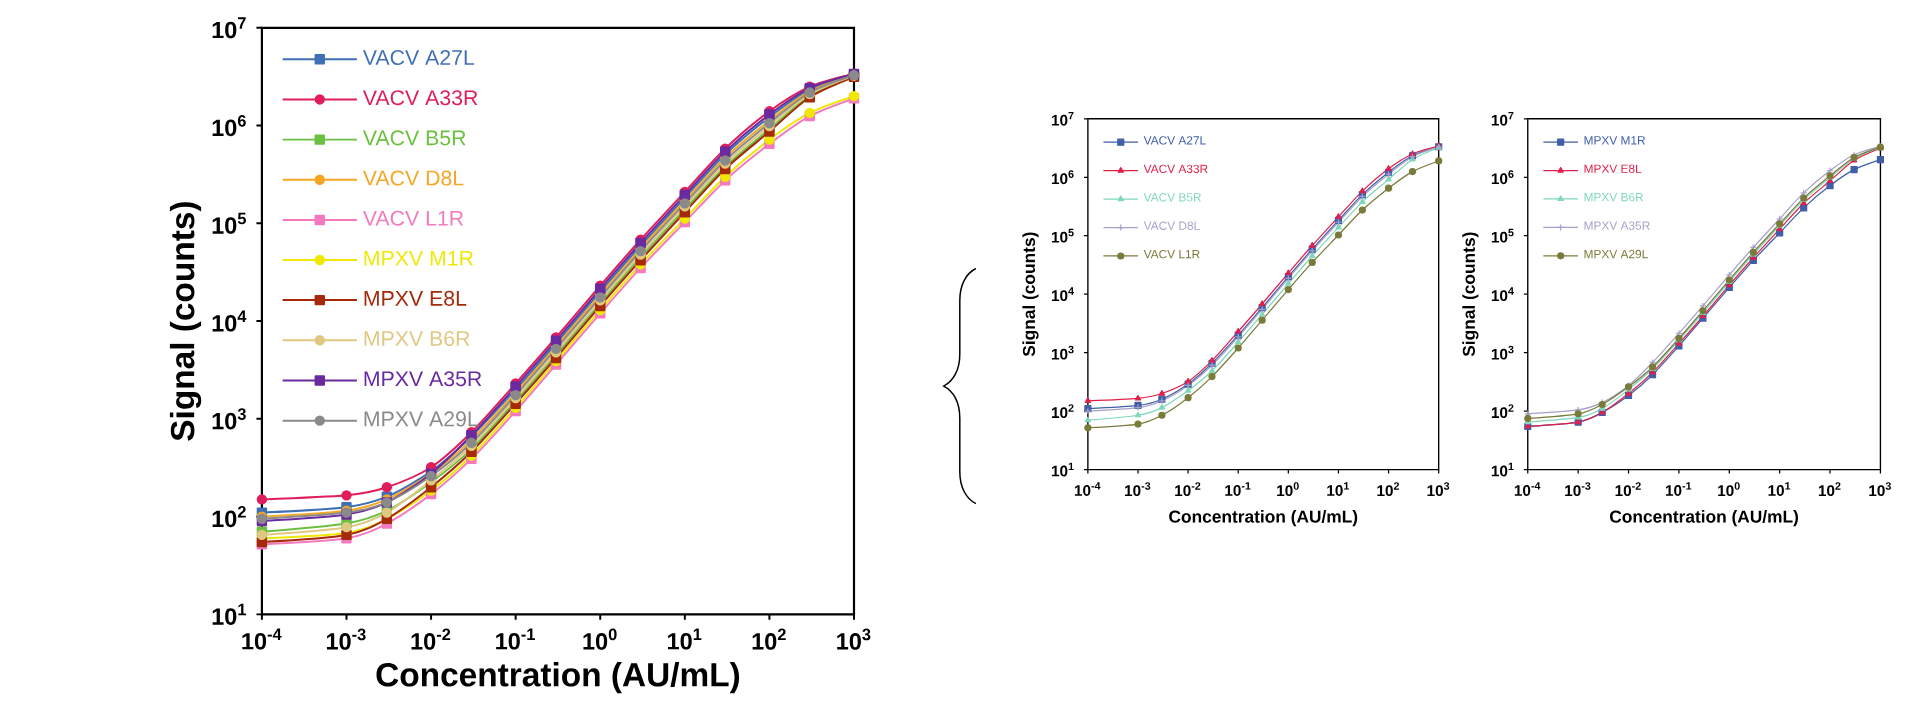  I want to click on x-tick-label: 10$^{1}$, so click(685, 639).